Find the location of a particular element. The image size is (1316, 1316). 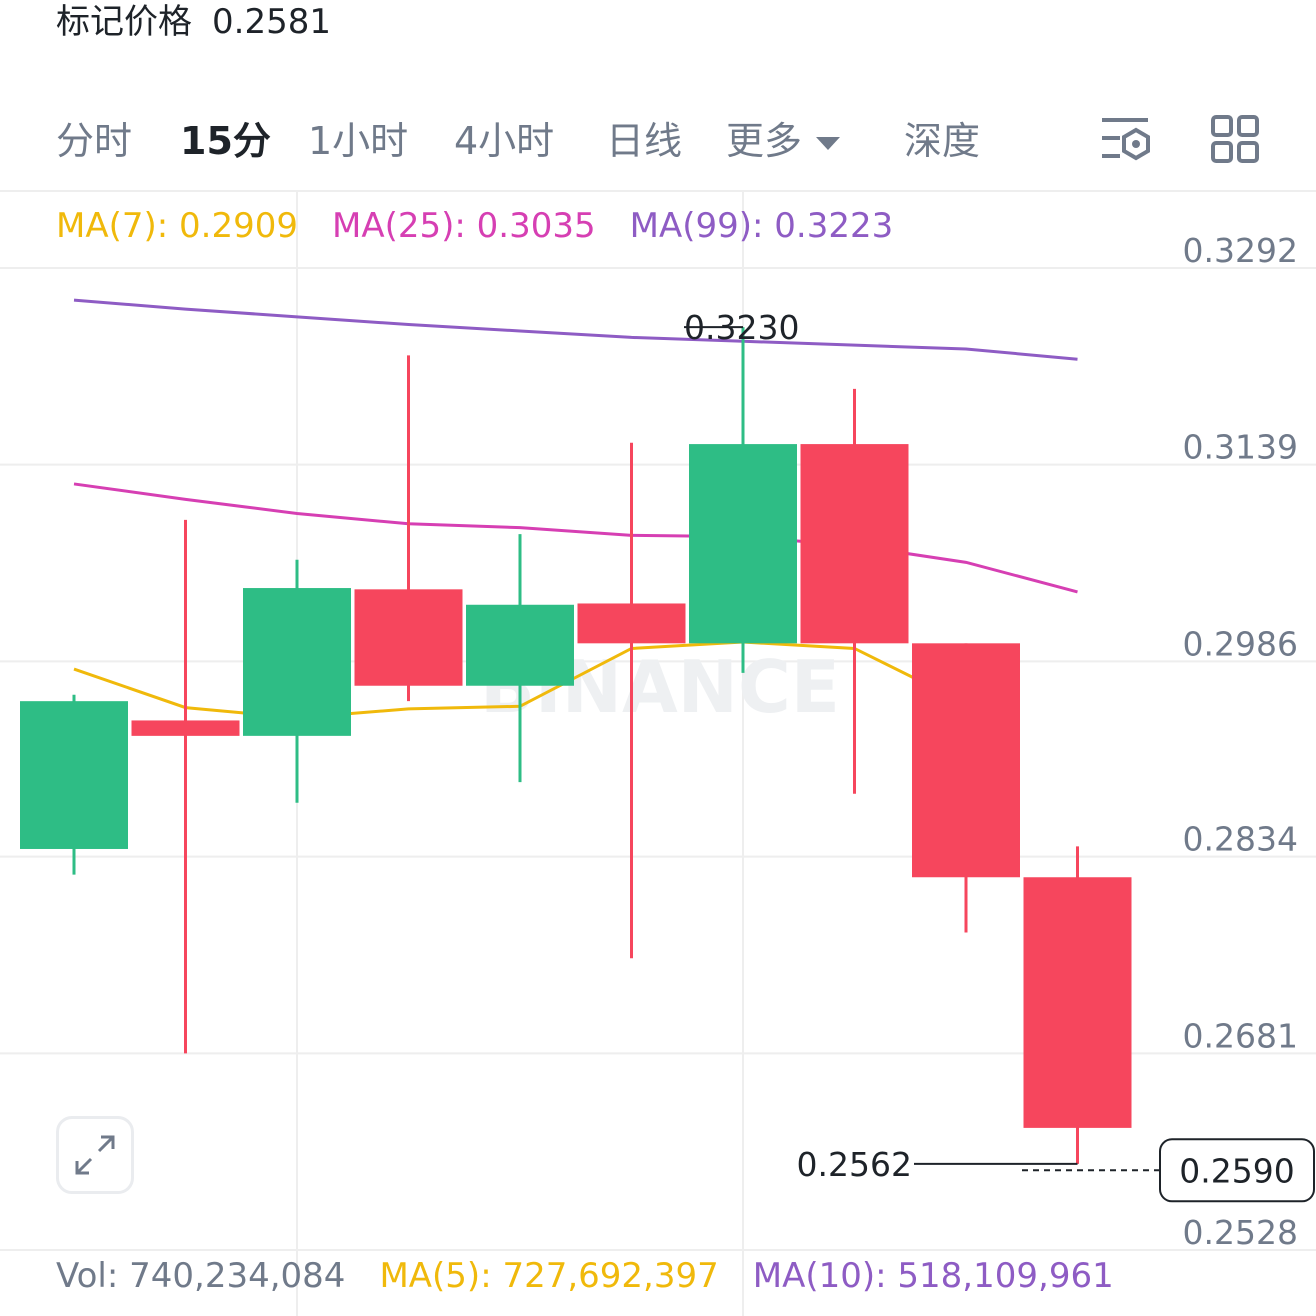

interval-tabs: 分时 15分 1小时 4小时 日线 更多 深度 is located at coordinates (658, 140).